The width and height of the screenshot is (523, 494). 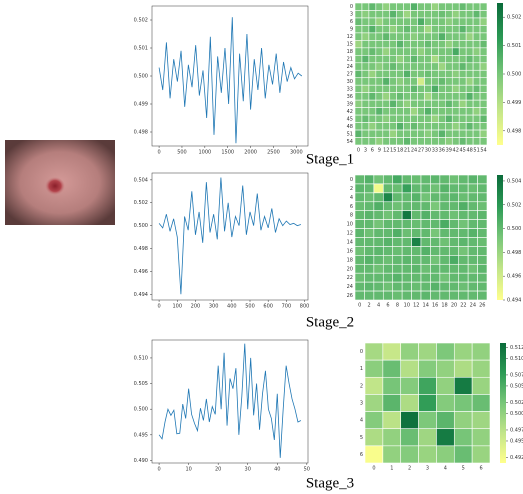 I want to click on y-tick-label: 0.495, so click(x=141, y=435).